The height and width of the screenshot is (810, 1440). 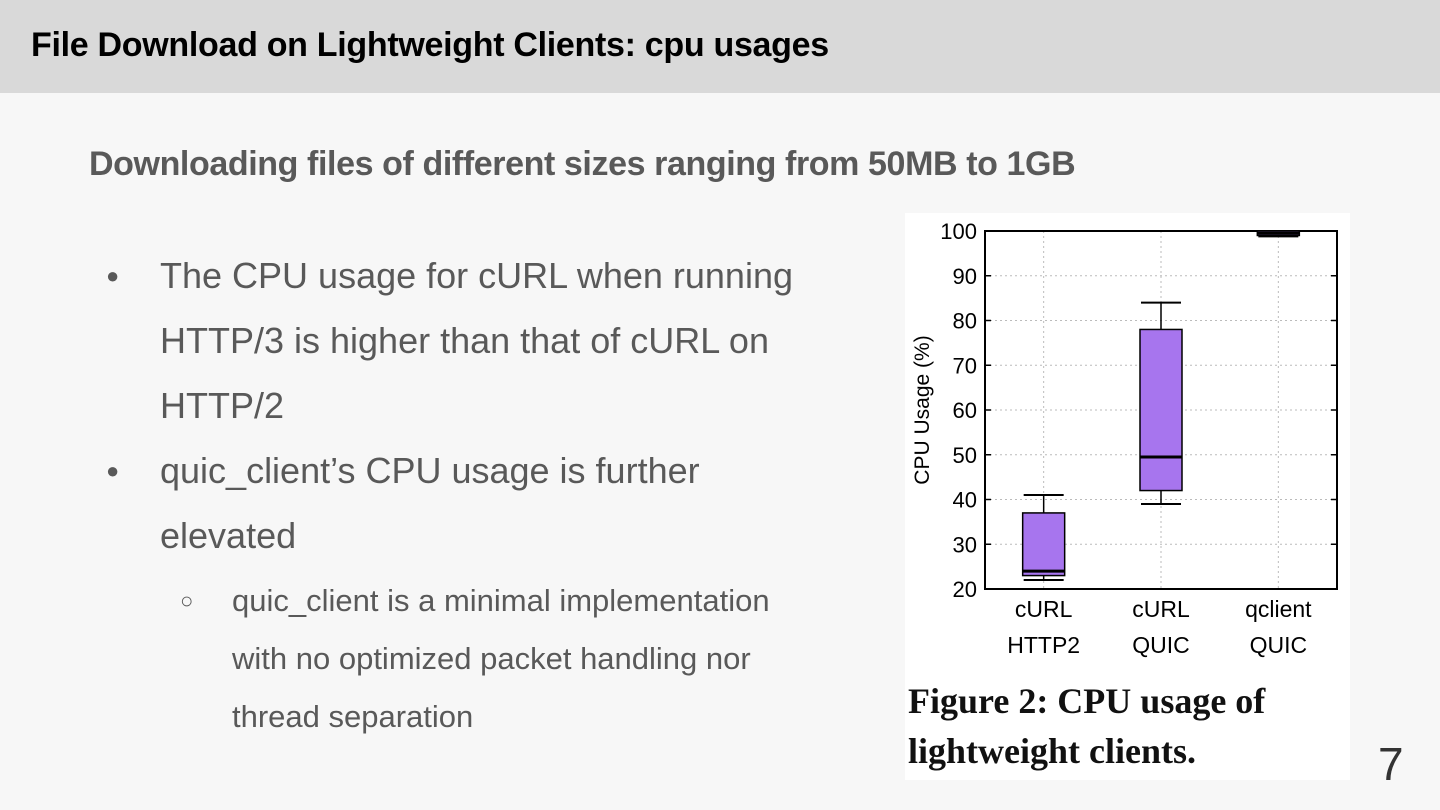 What do you see at coordinates (958, 231) in the screenshot?
I see `y-tick-label: 100` at bounding box center [958, 231].